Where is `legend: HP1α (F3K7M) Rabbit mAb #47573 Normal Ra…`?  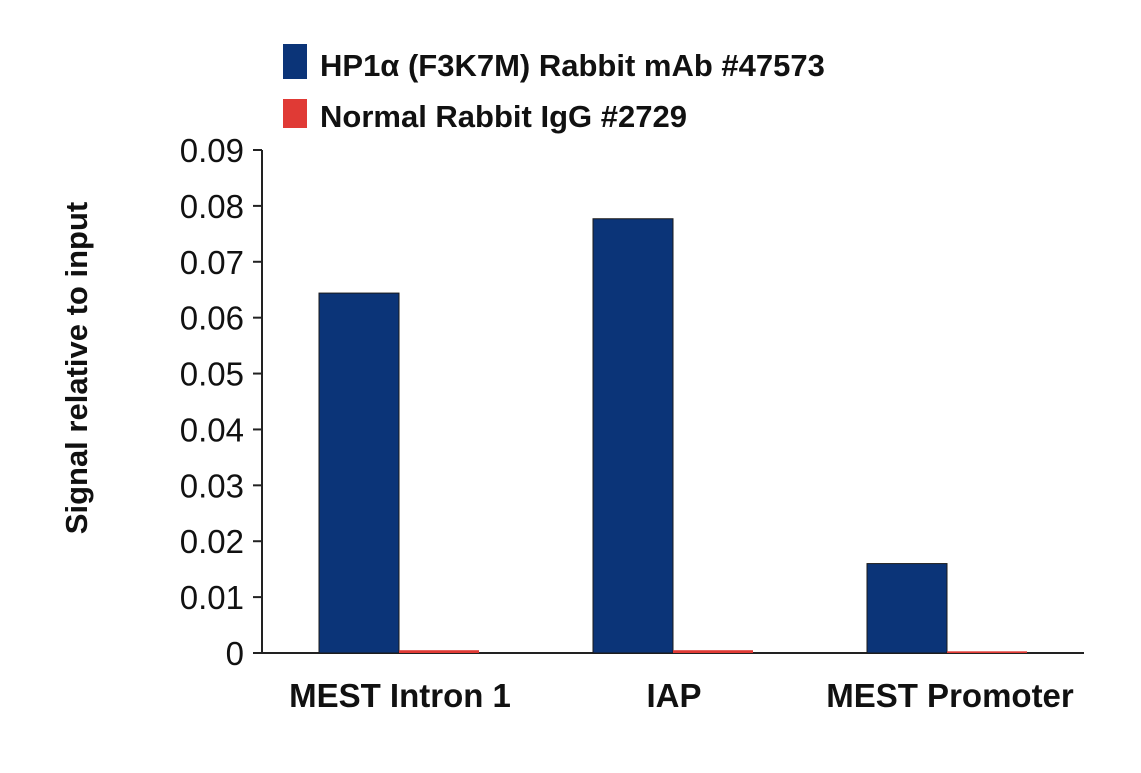
legend: HP1α (F3K7M) Rabbit mAb #47573 Normal Ra… is located at coordinates (554, 89).